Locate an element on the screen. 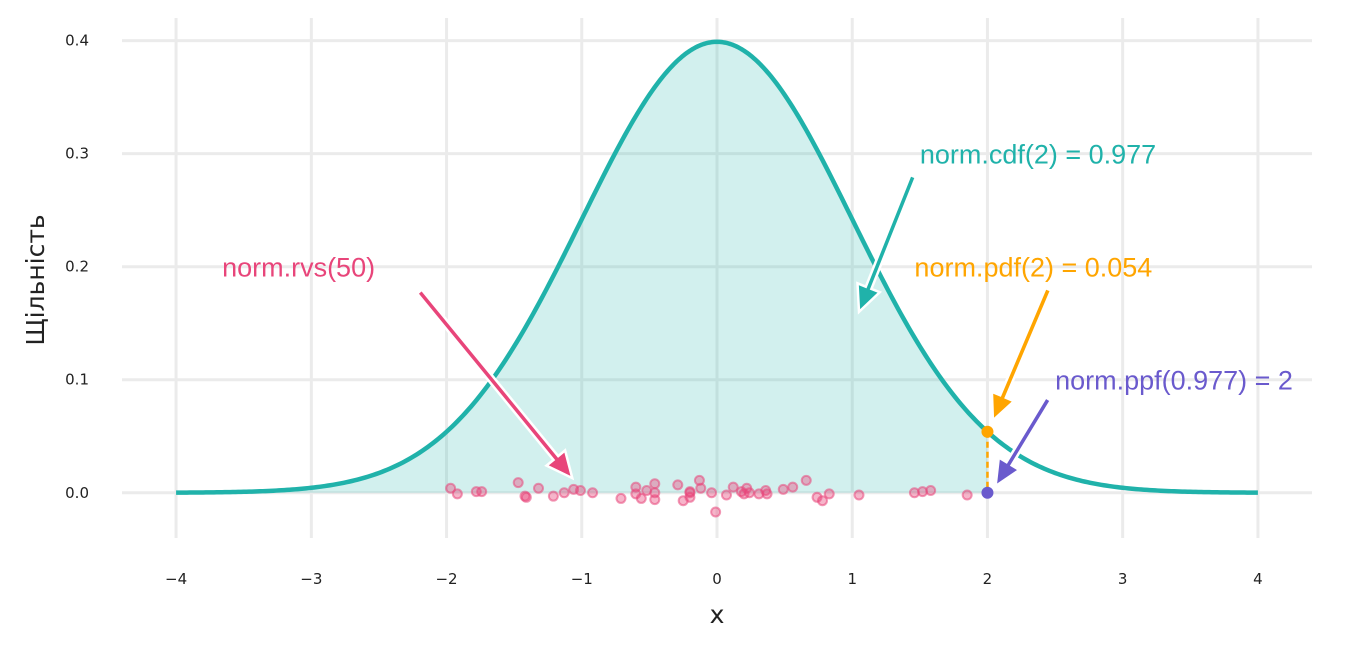 Image resolution: width=1356 pixels, height=647 pixels. y-tick-label: 0.1 is located at coordinates (77, 380).